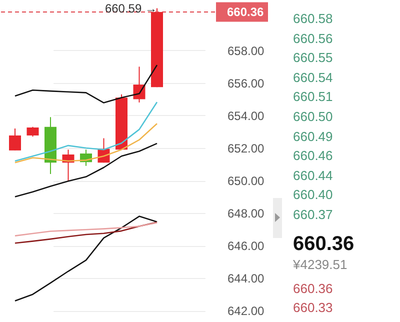 The height and width of the screenshot is (322, 400). Describe the element at coordinates (246, 181) in the screenshot. I see `y-tick-label: 650.00` at that location.